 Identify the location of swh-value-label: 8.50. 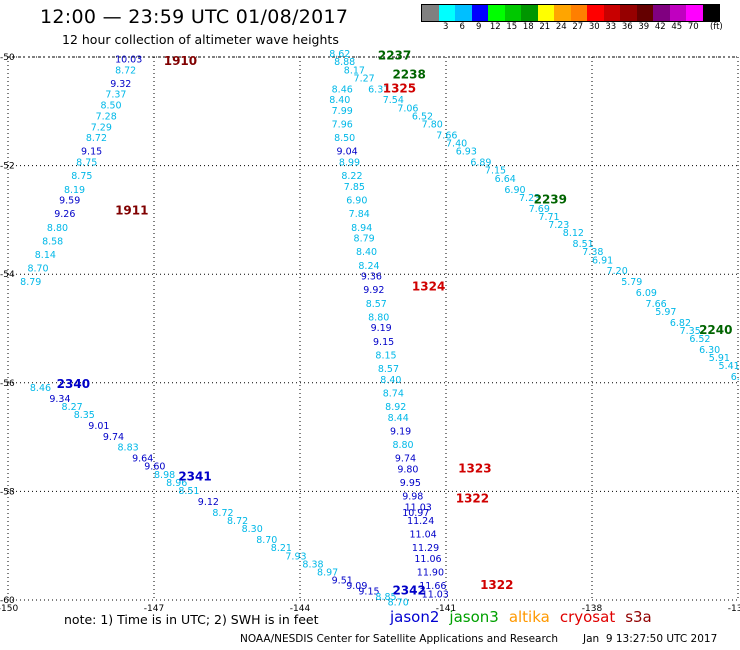
(344, 138).